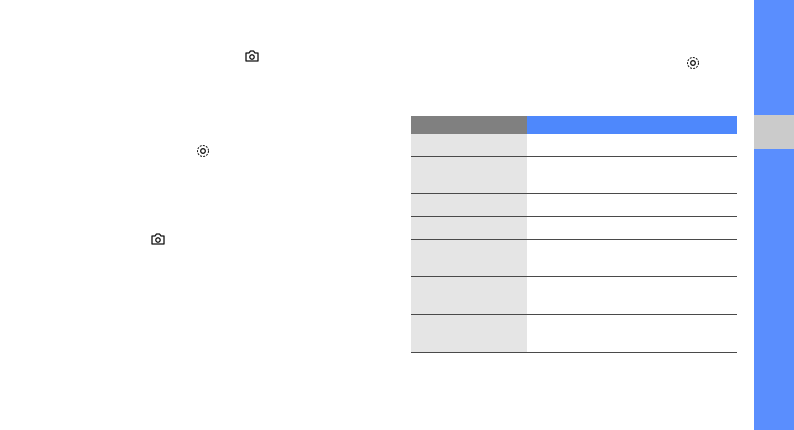  I want to click on chapter-sidebar, so click(774, 215).